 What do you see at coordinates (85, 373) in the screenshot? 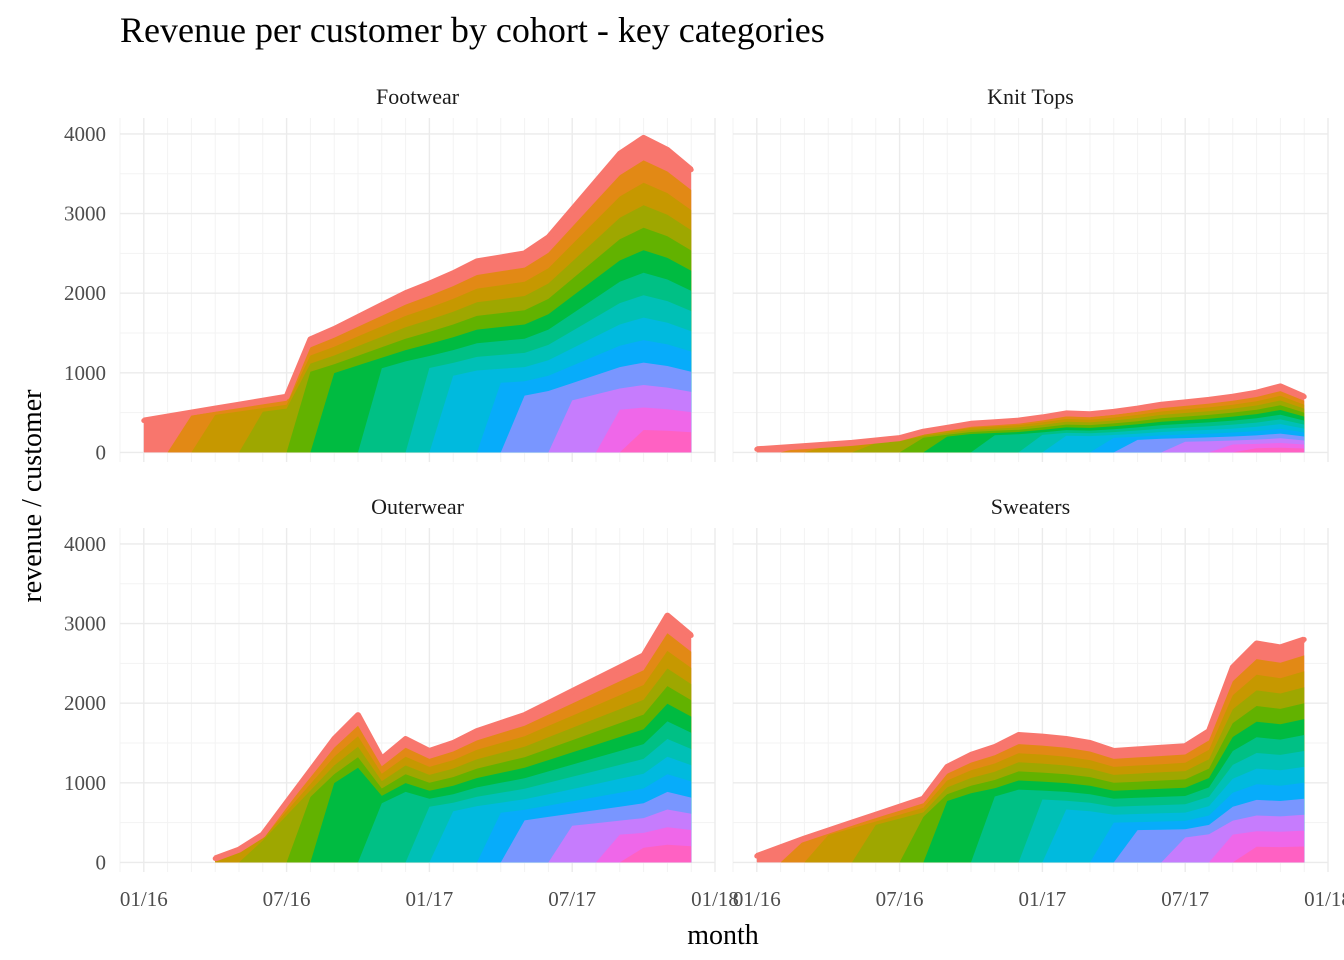
I see `y-tick-label: 1000` at bounding box center [85, 373].